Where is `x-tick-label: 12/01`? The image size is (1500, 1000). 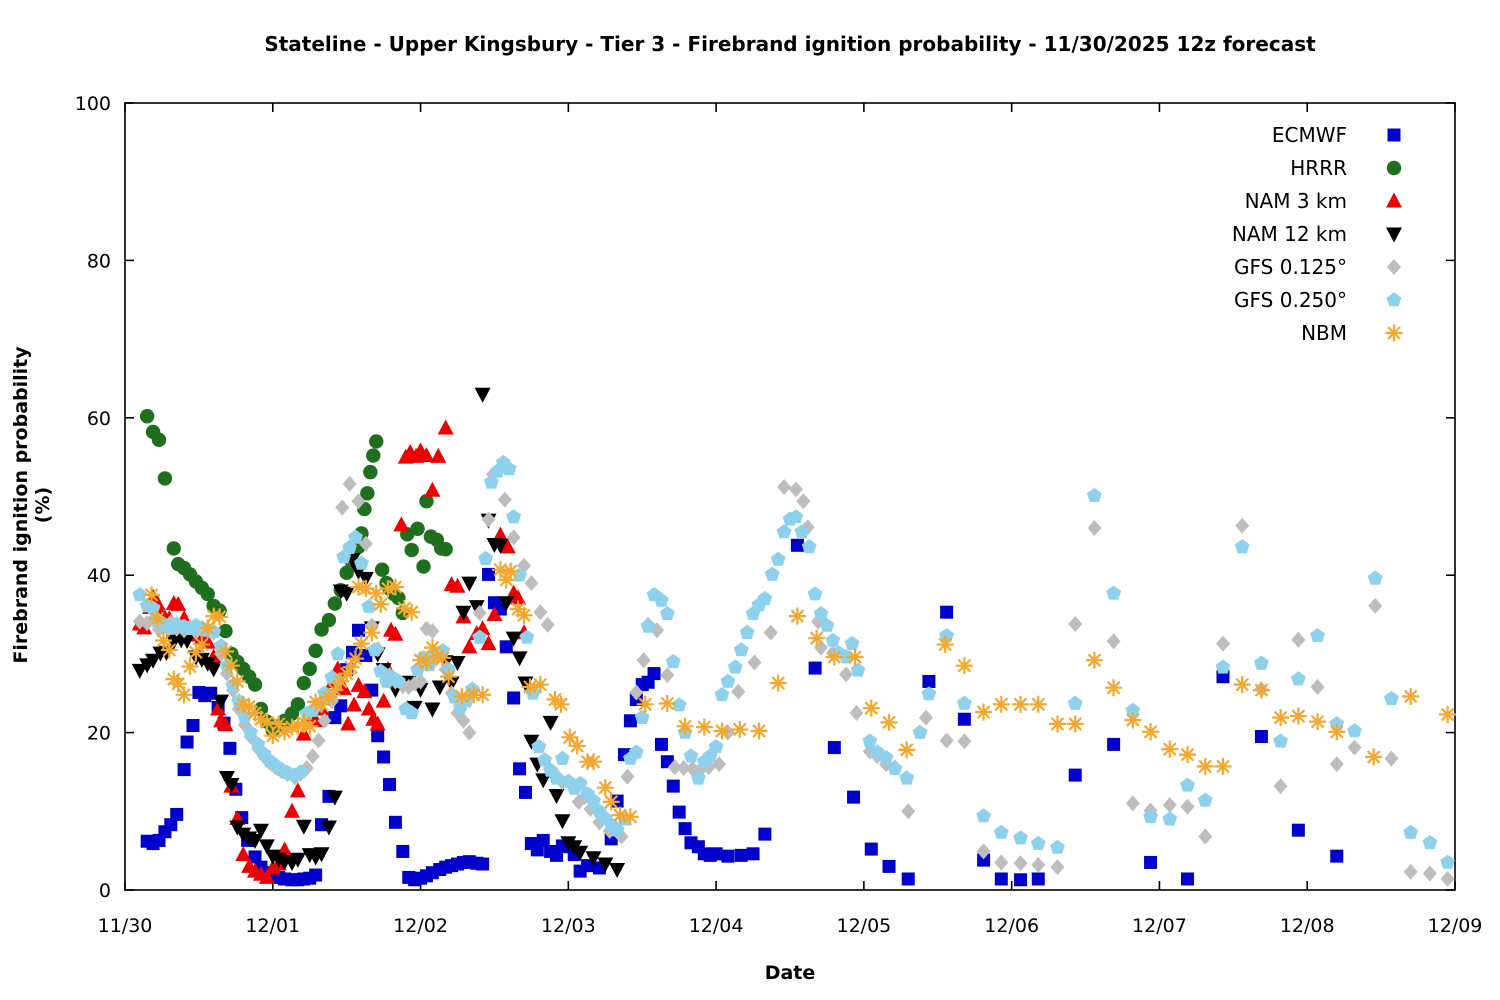
x-tick-label: 12/01 is located at coordinates (272, 926).